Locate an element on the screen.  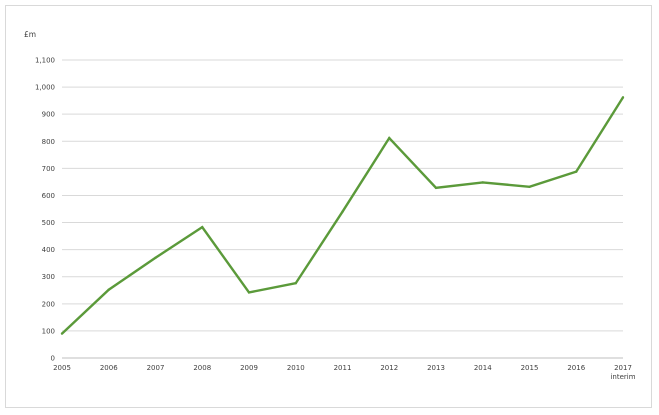
x-tick-sublabel: interim is located at coordinates (622, 377).